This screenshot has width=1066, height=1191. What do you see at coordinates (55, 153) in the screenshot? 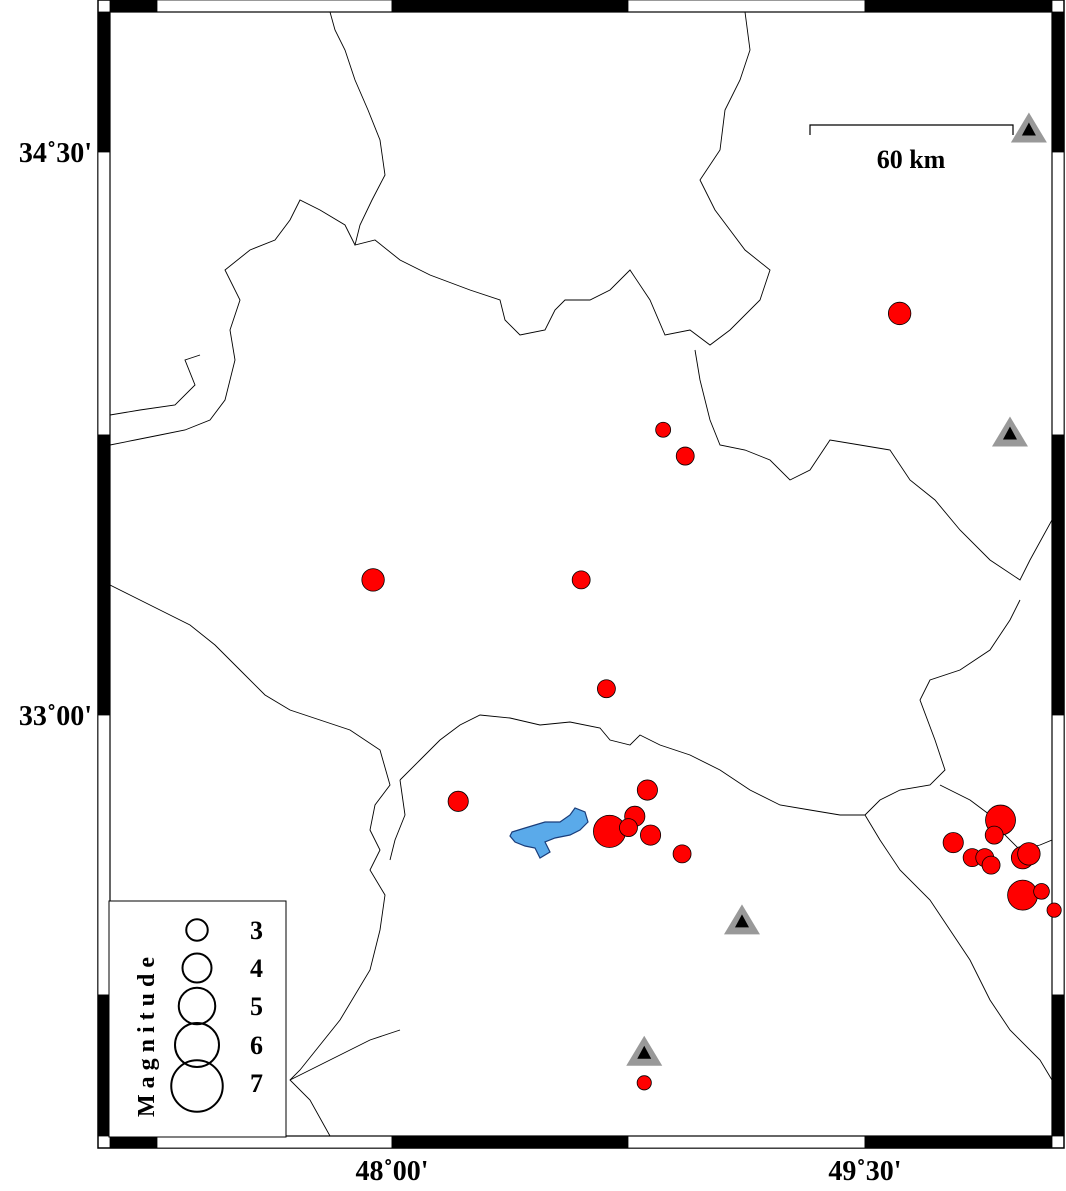
I see `y-tick-label: 34˚30'` at bounding box center [55, 153].